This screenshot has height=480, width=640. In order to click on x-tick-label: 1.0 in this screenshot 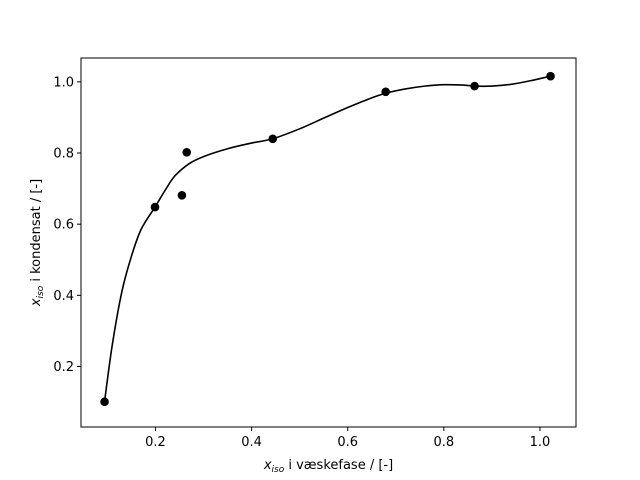, I will do `click(540, 442)`.